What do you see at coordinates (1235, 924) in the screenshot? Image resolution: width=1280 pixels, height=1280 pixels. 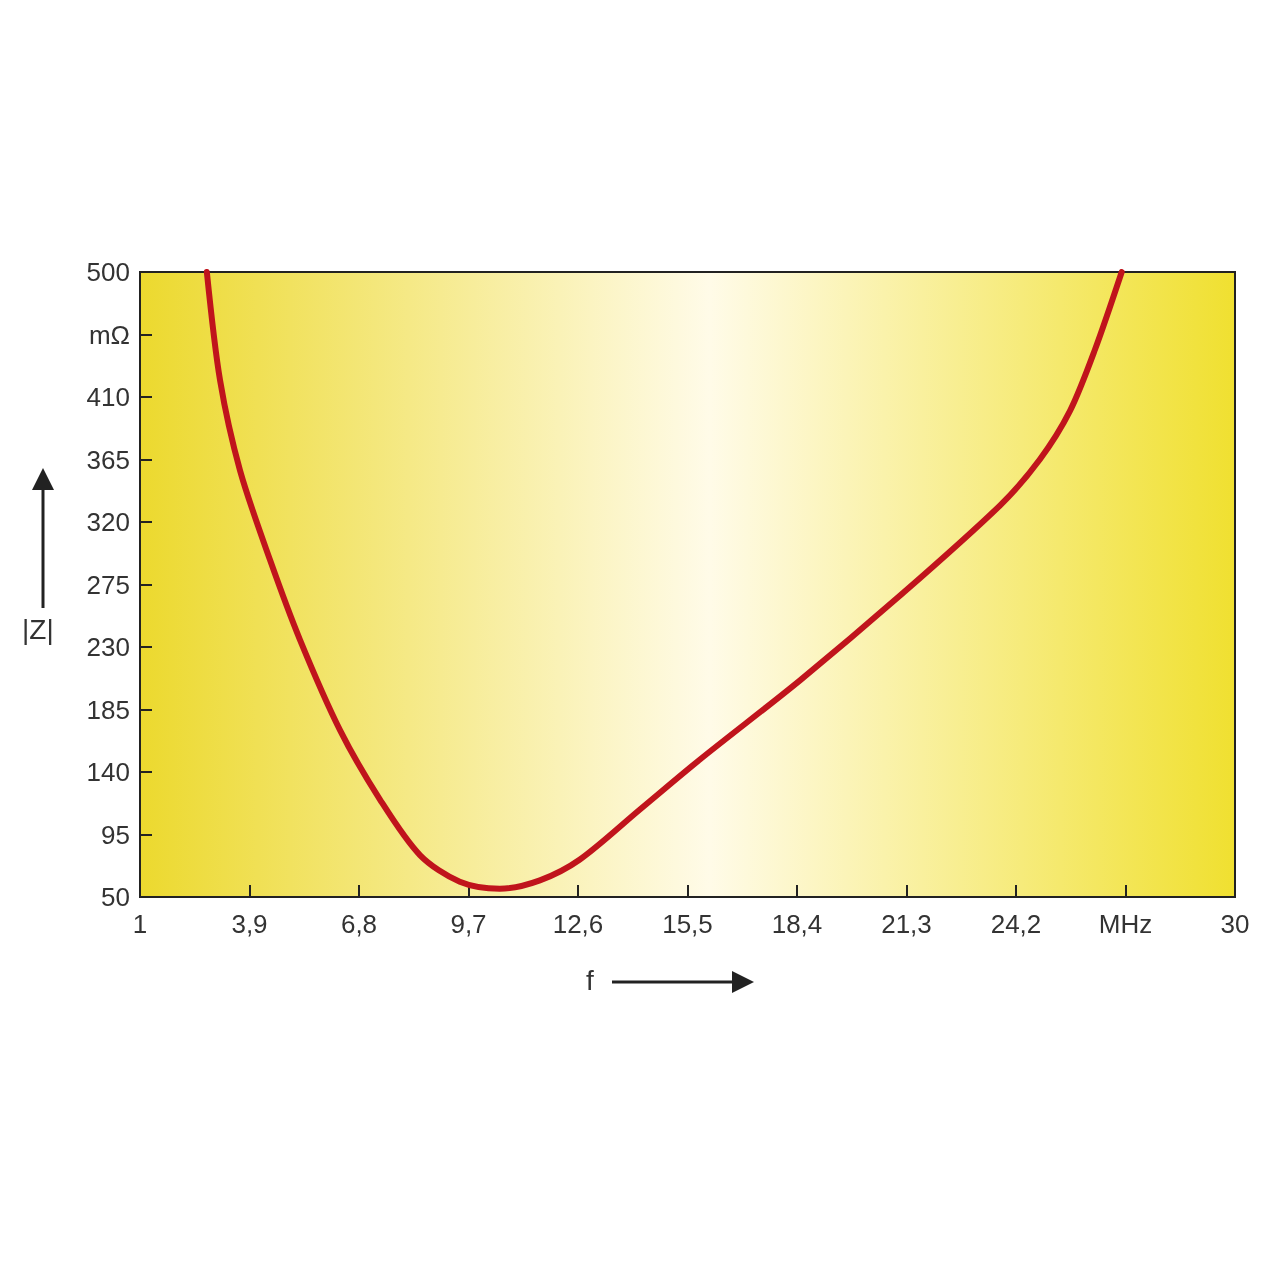 I see `x-tick-label: 30` at bounding box center [1235, 924].